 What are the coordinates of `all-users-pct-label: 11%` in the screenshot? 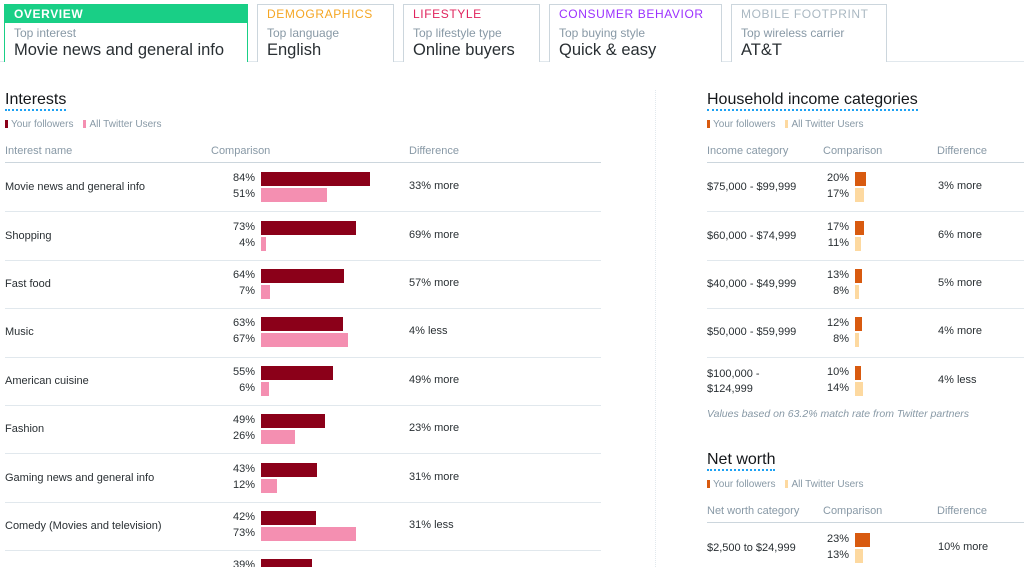 It's located at (838, 242).